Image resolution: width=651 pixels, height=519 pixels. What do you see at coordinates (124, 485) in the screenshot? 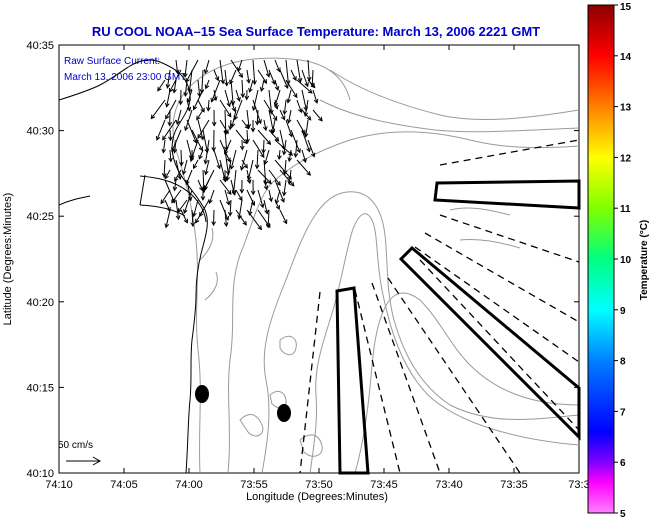
I see `x-tick-label: 74:05` at bounding box center [124, 485].